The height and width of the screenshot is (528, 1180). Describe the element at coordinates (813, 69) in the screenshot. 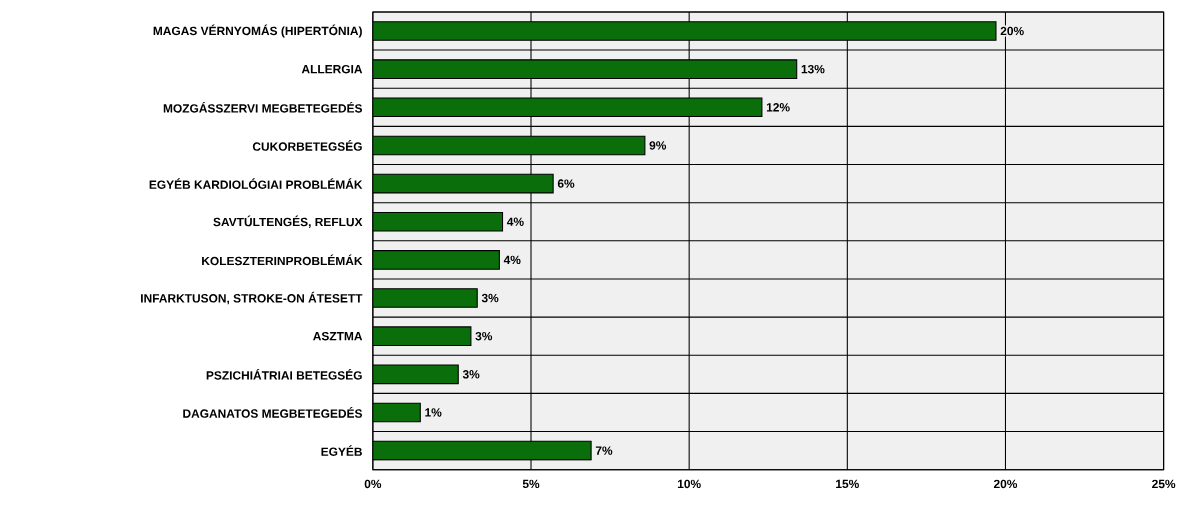

I see `data-label: 13%` at that location.